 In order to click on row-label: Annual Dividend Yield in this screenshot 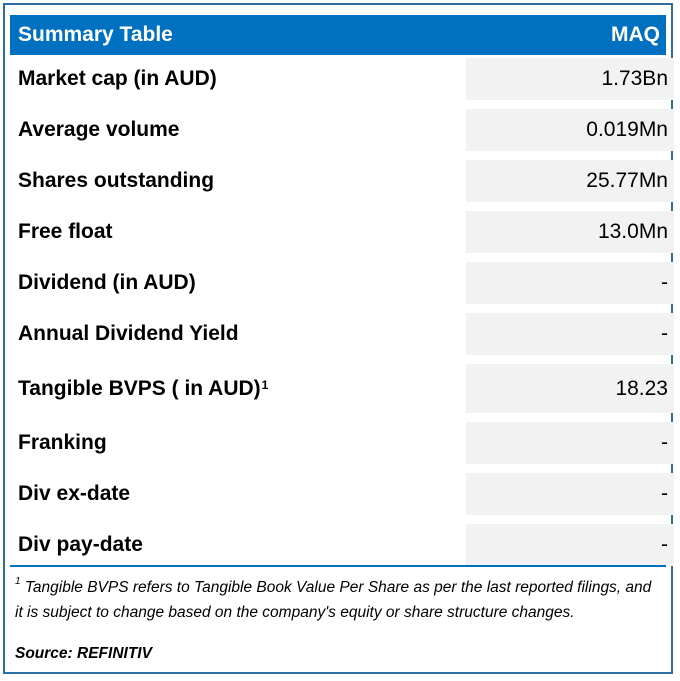, I will do `click(128, 333)`.